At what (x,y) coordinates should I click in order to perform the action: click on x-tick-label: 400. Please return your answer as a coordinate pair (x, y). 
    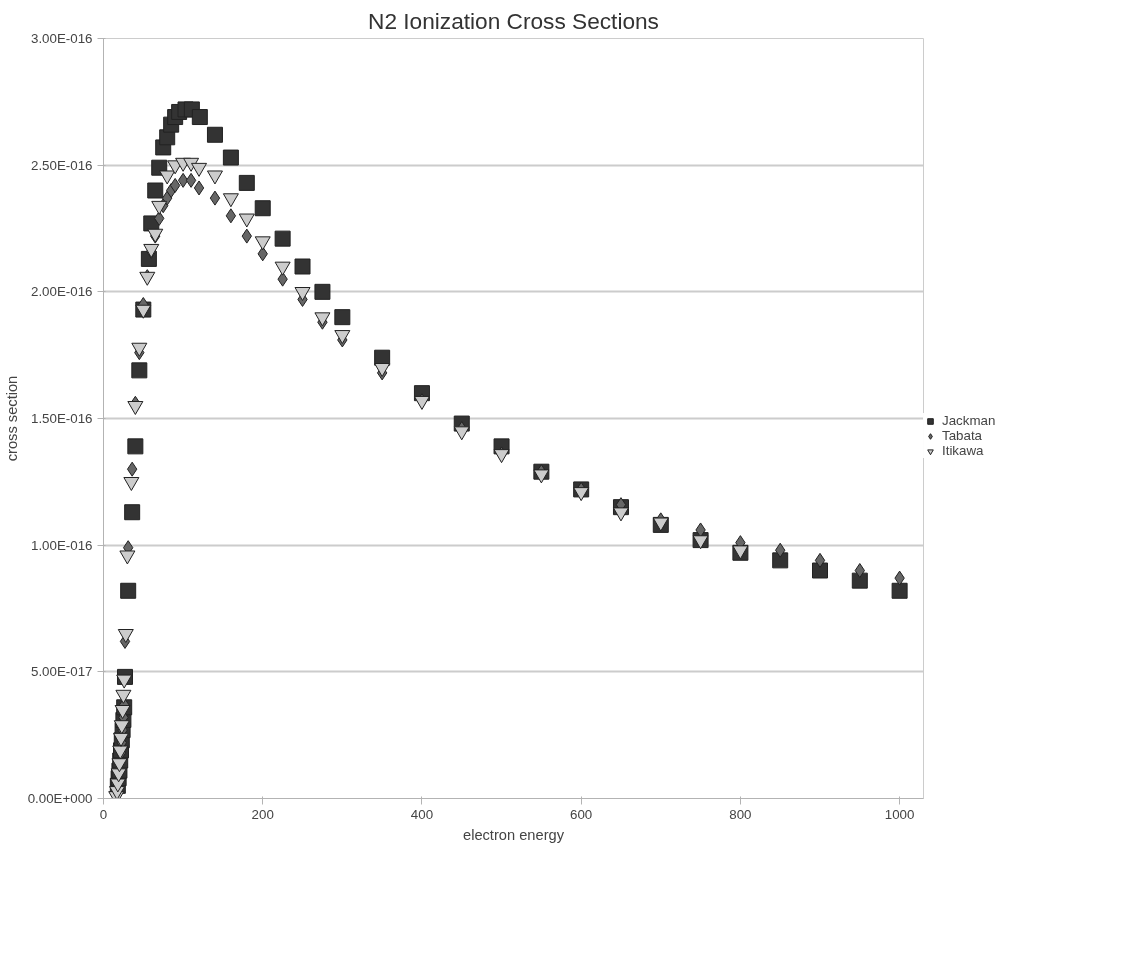
    Looking at the image, I should click on (422, 814).